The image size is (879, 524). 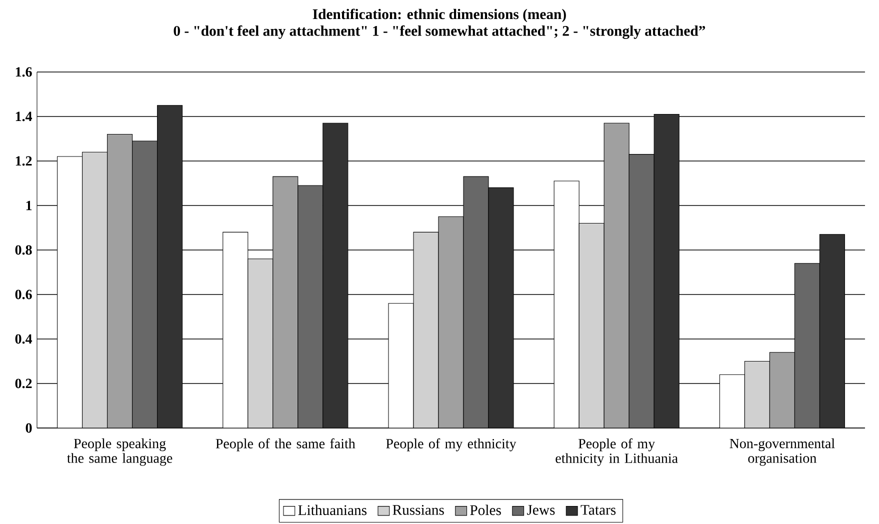 I want to click on legend-label: Tatars, so click(x=598, y=510).